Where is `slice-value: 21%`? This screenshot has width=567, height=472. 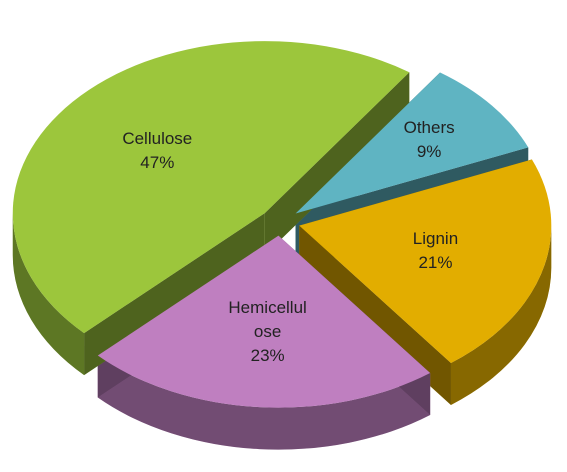
slice-value: 21% is located at coordinates (435, 262).